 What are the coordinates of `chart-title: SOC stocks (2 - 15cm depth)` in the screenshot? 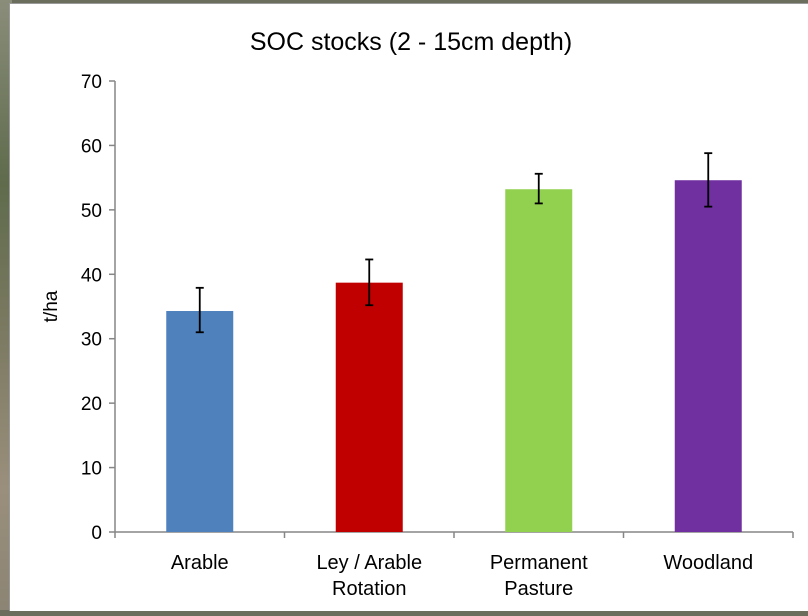 It's located at (411, 42).